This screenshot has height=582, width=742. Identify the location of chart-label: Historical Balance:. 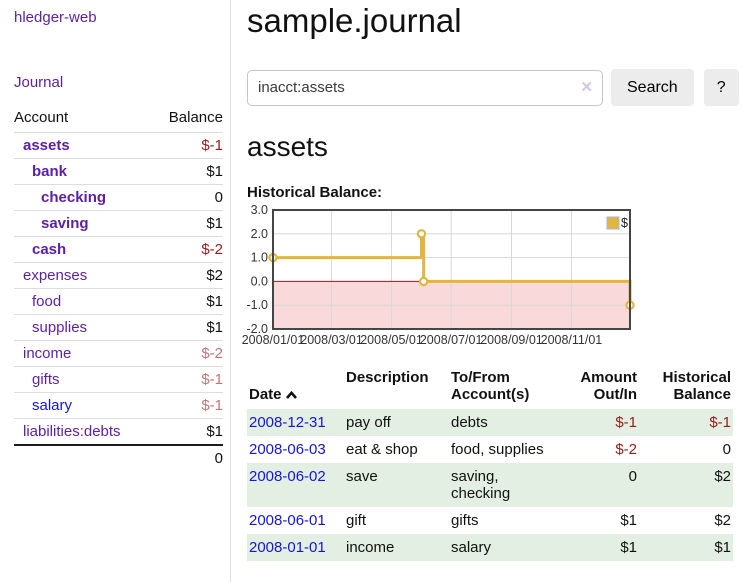
(315, 192).